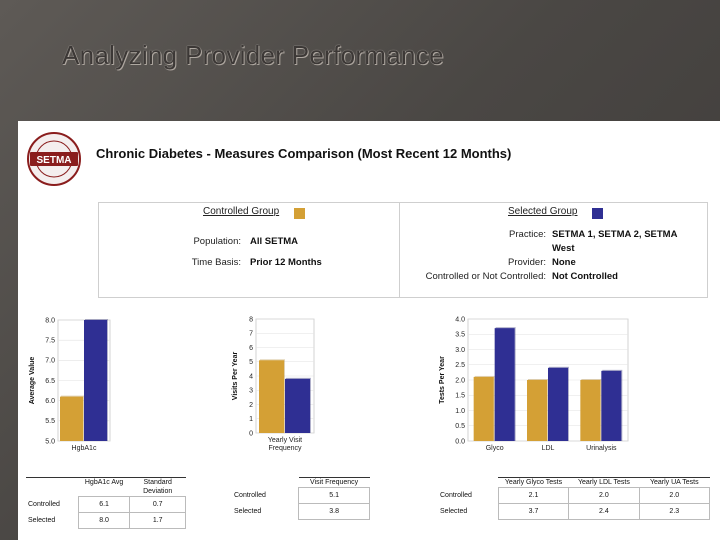  I want to click on logo-text: SETMA, so click(54, 160).